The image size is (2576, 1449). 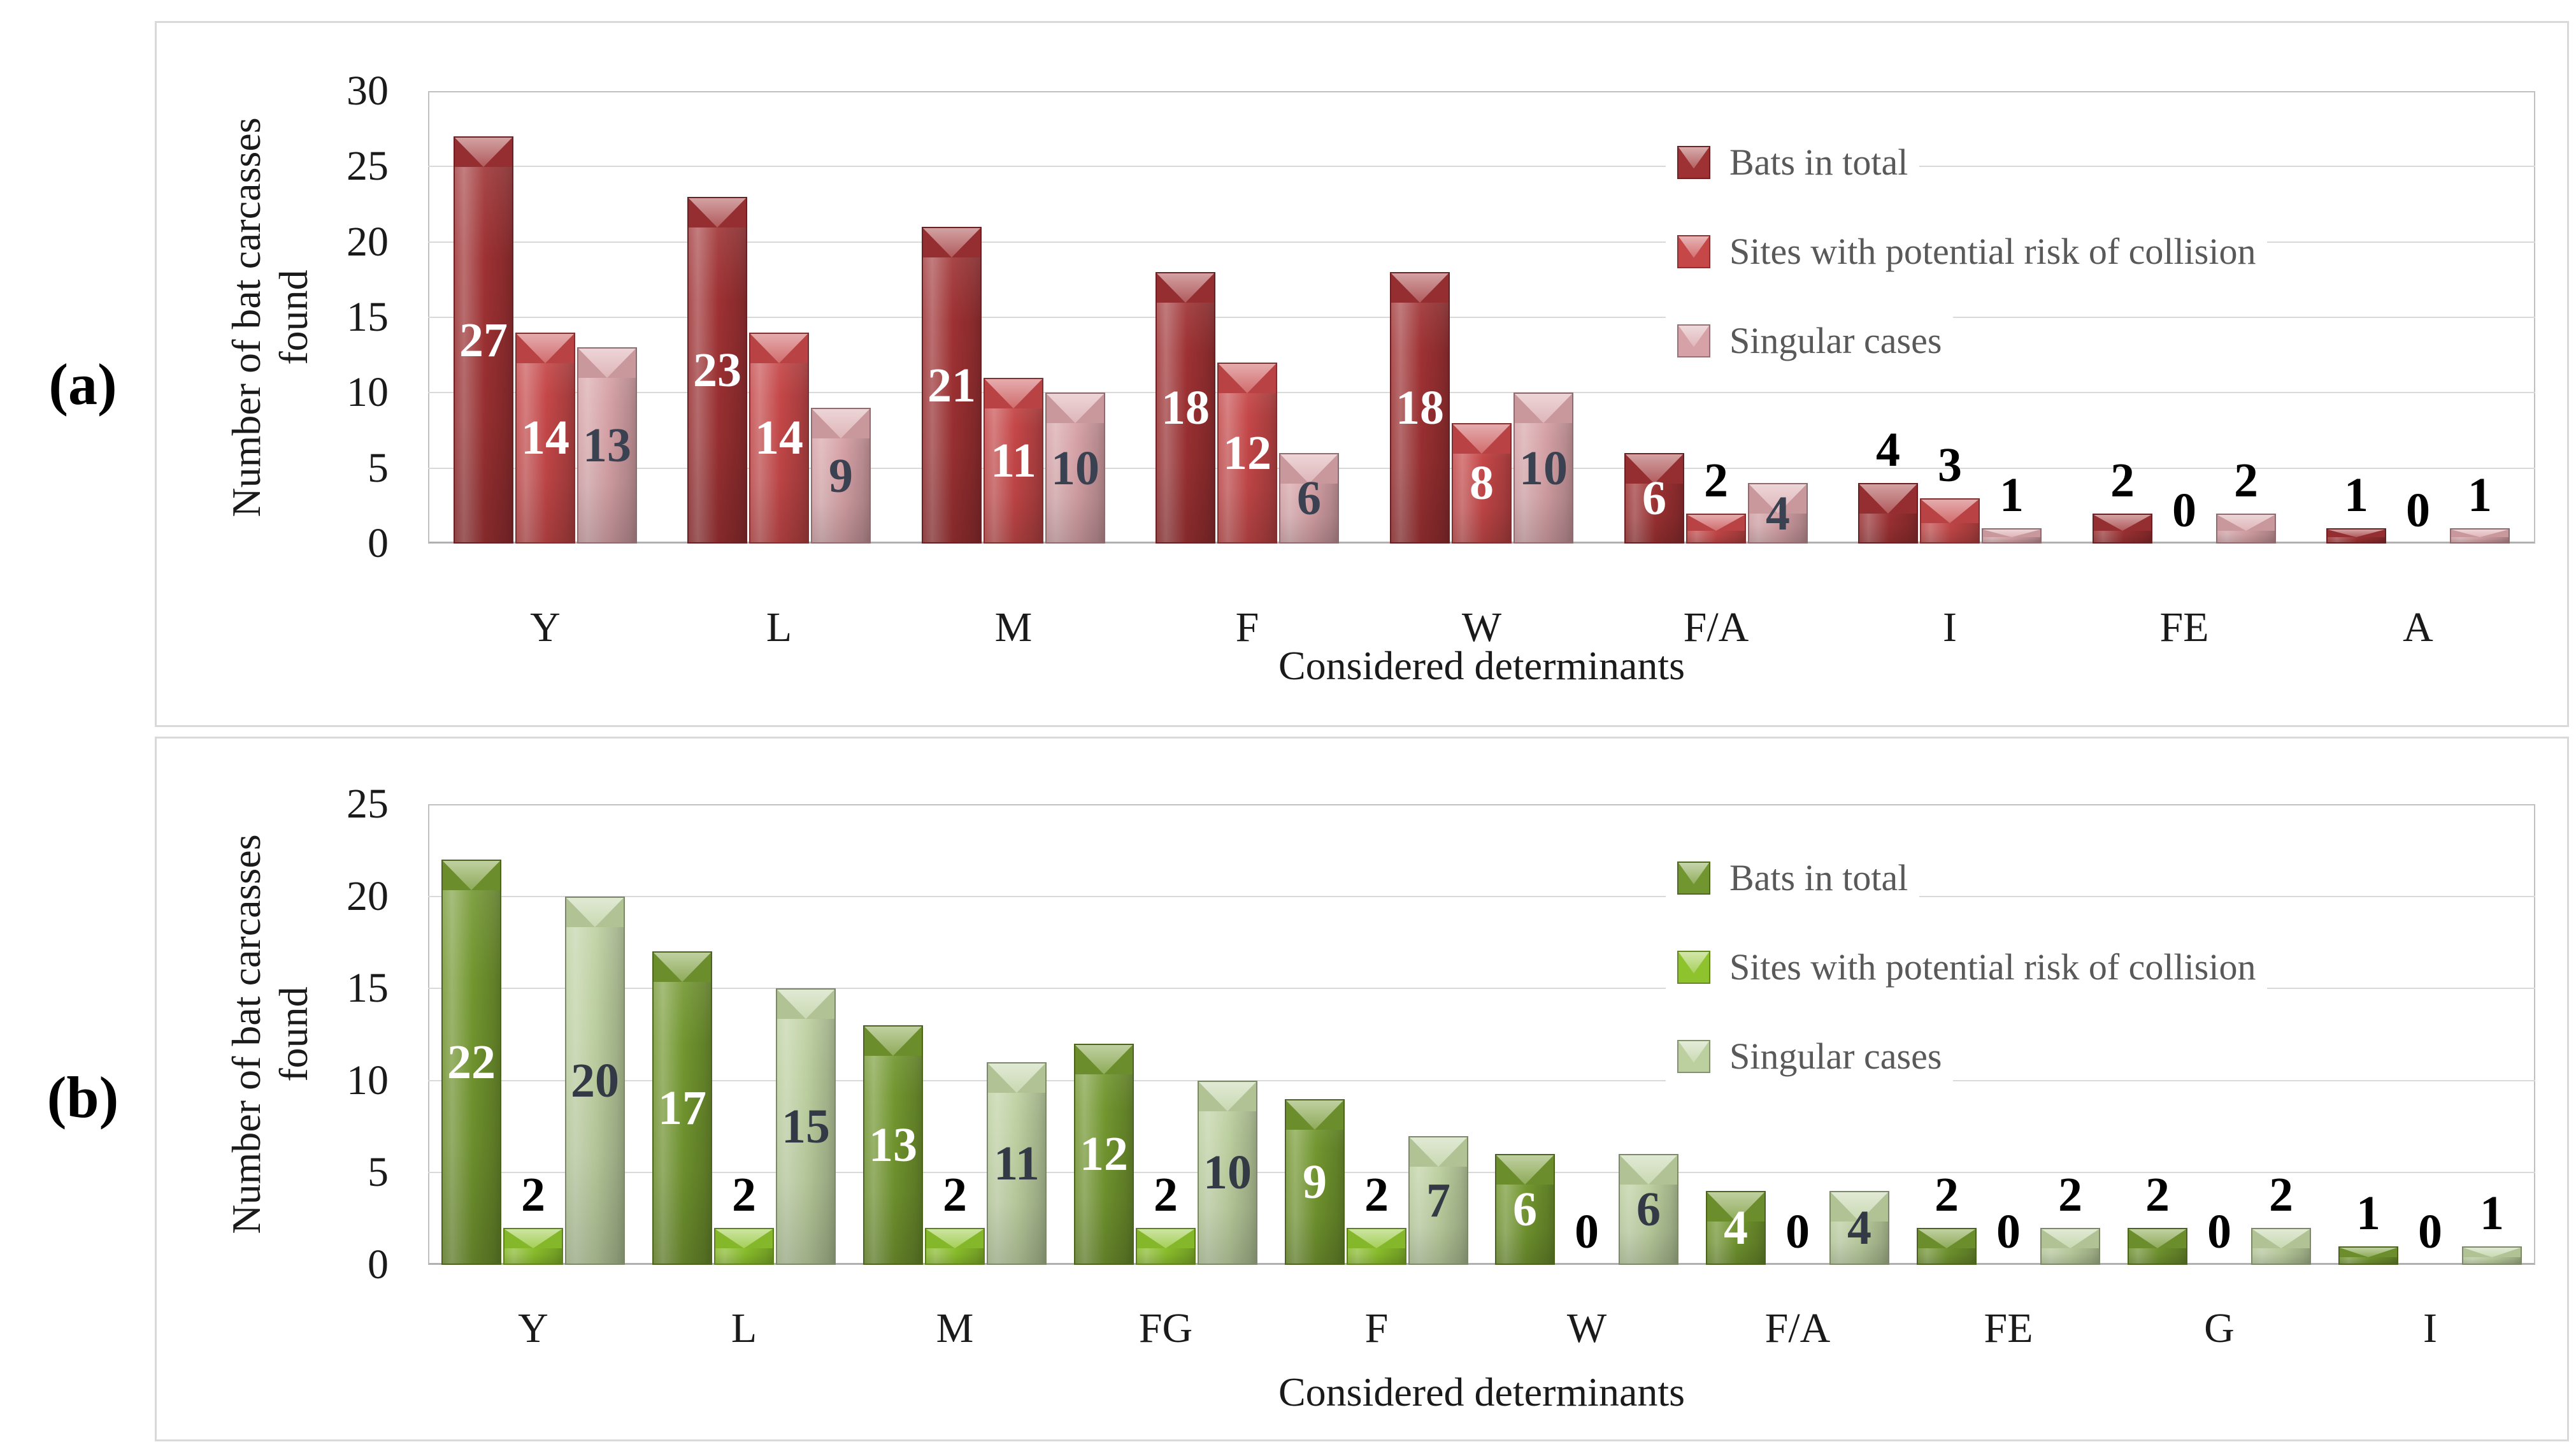 I want to click on bar-value-label: 1, so click(x=2368, y=1213).